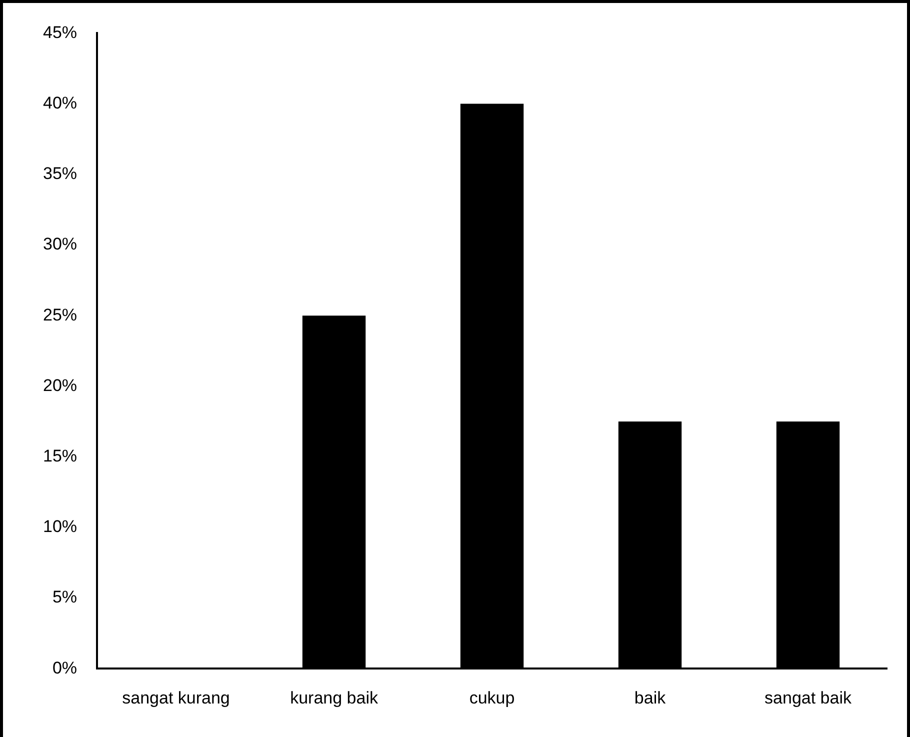 The height and width of the screenshot is (737, 910). Describe the element at coordinates (65, 597) in the screenshot. I see `y-tick-label: 5%` at that location.